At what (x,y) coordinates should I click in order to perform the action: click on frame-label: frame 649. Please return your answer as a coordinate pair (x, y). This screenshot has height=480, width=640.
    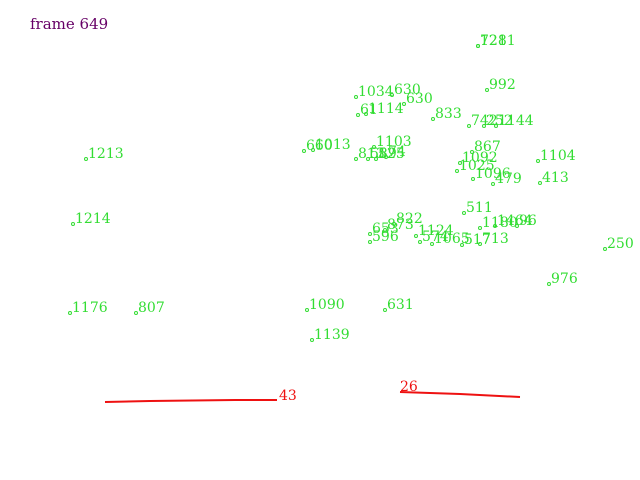
    Looking at the image, I should click on (69, 24).